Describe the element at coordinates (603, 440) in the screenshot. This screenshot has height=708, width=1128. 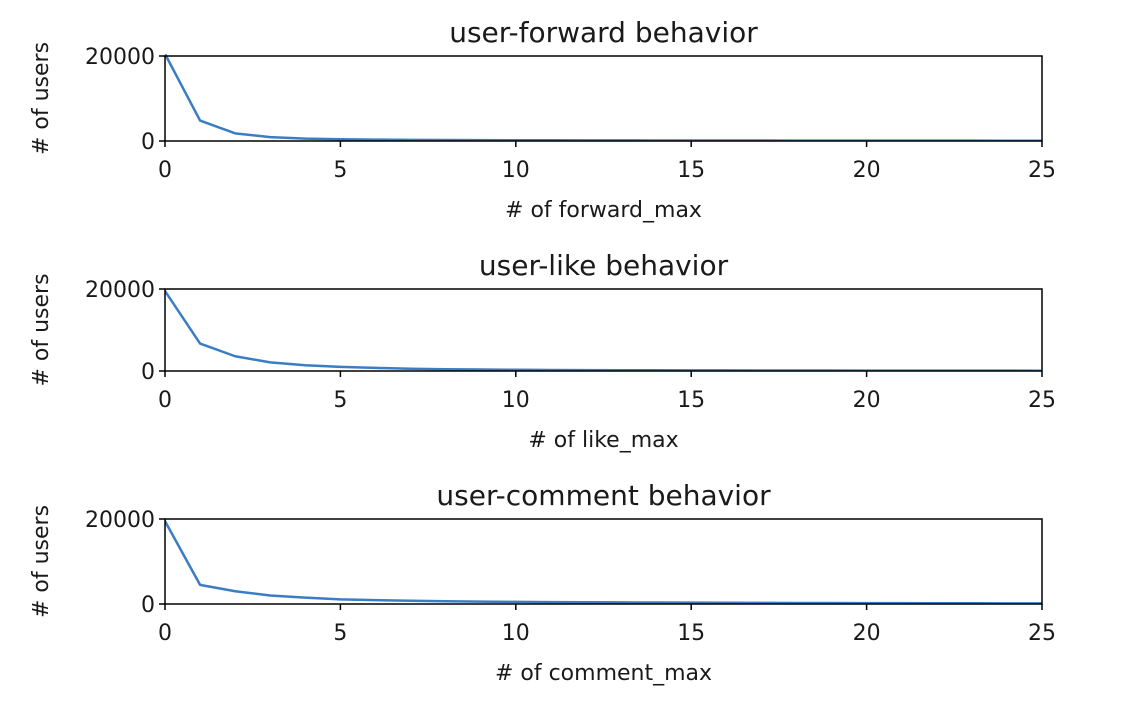
I see `x-axis-label: # of like_max` at that location.